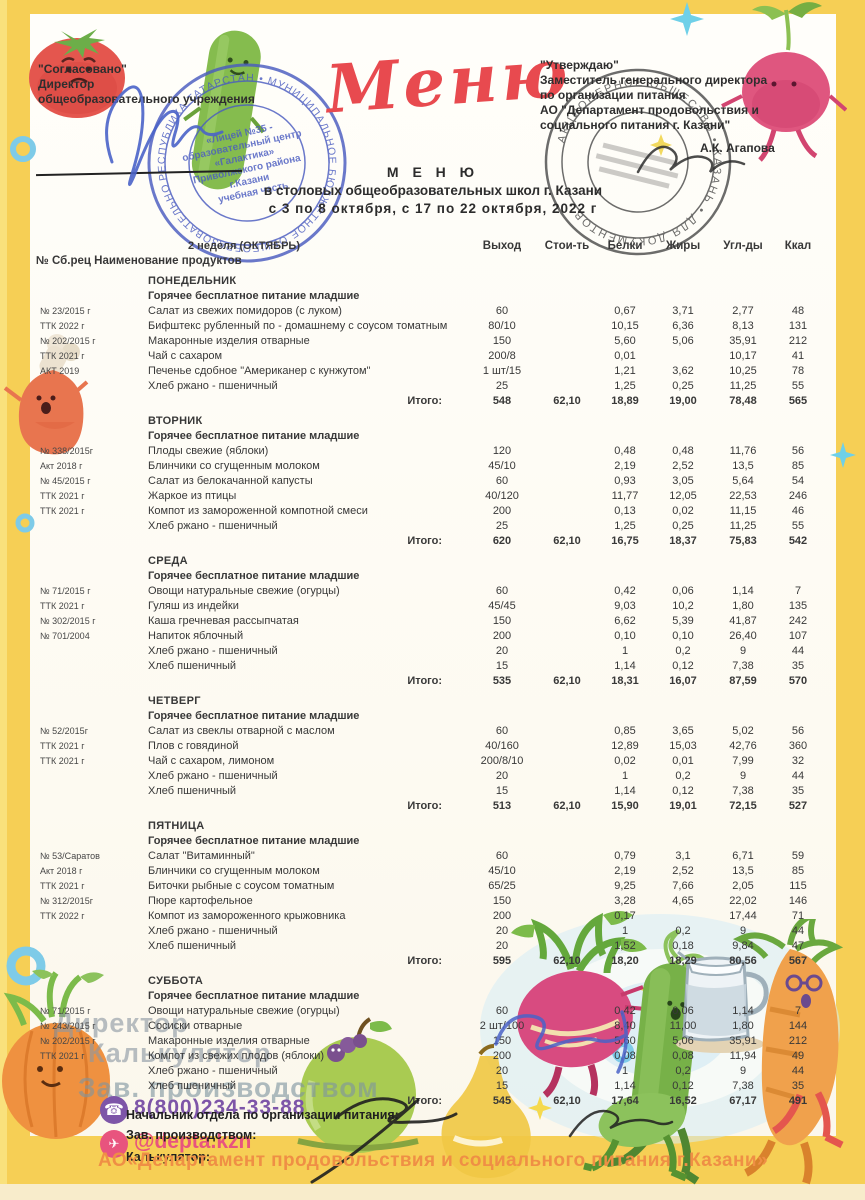 The image size is (865, 1200). I want to click on portion-value: 200, so click(502, 635).